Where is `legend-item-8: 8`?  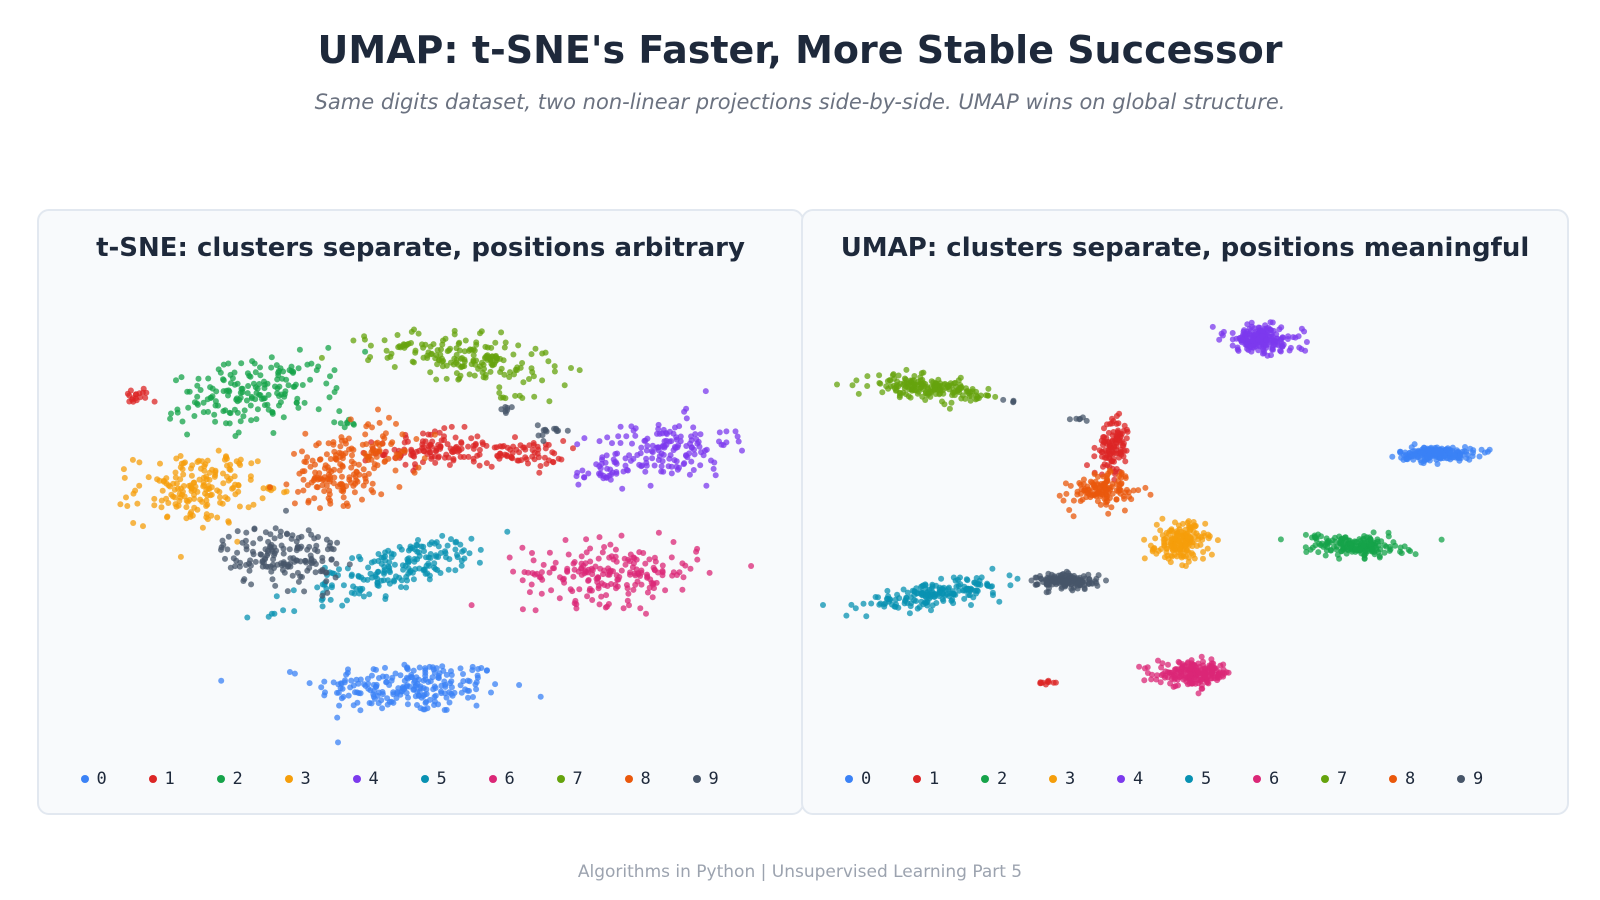 legend-item-8: 8 is located at coordinates (1423, 779).